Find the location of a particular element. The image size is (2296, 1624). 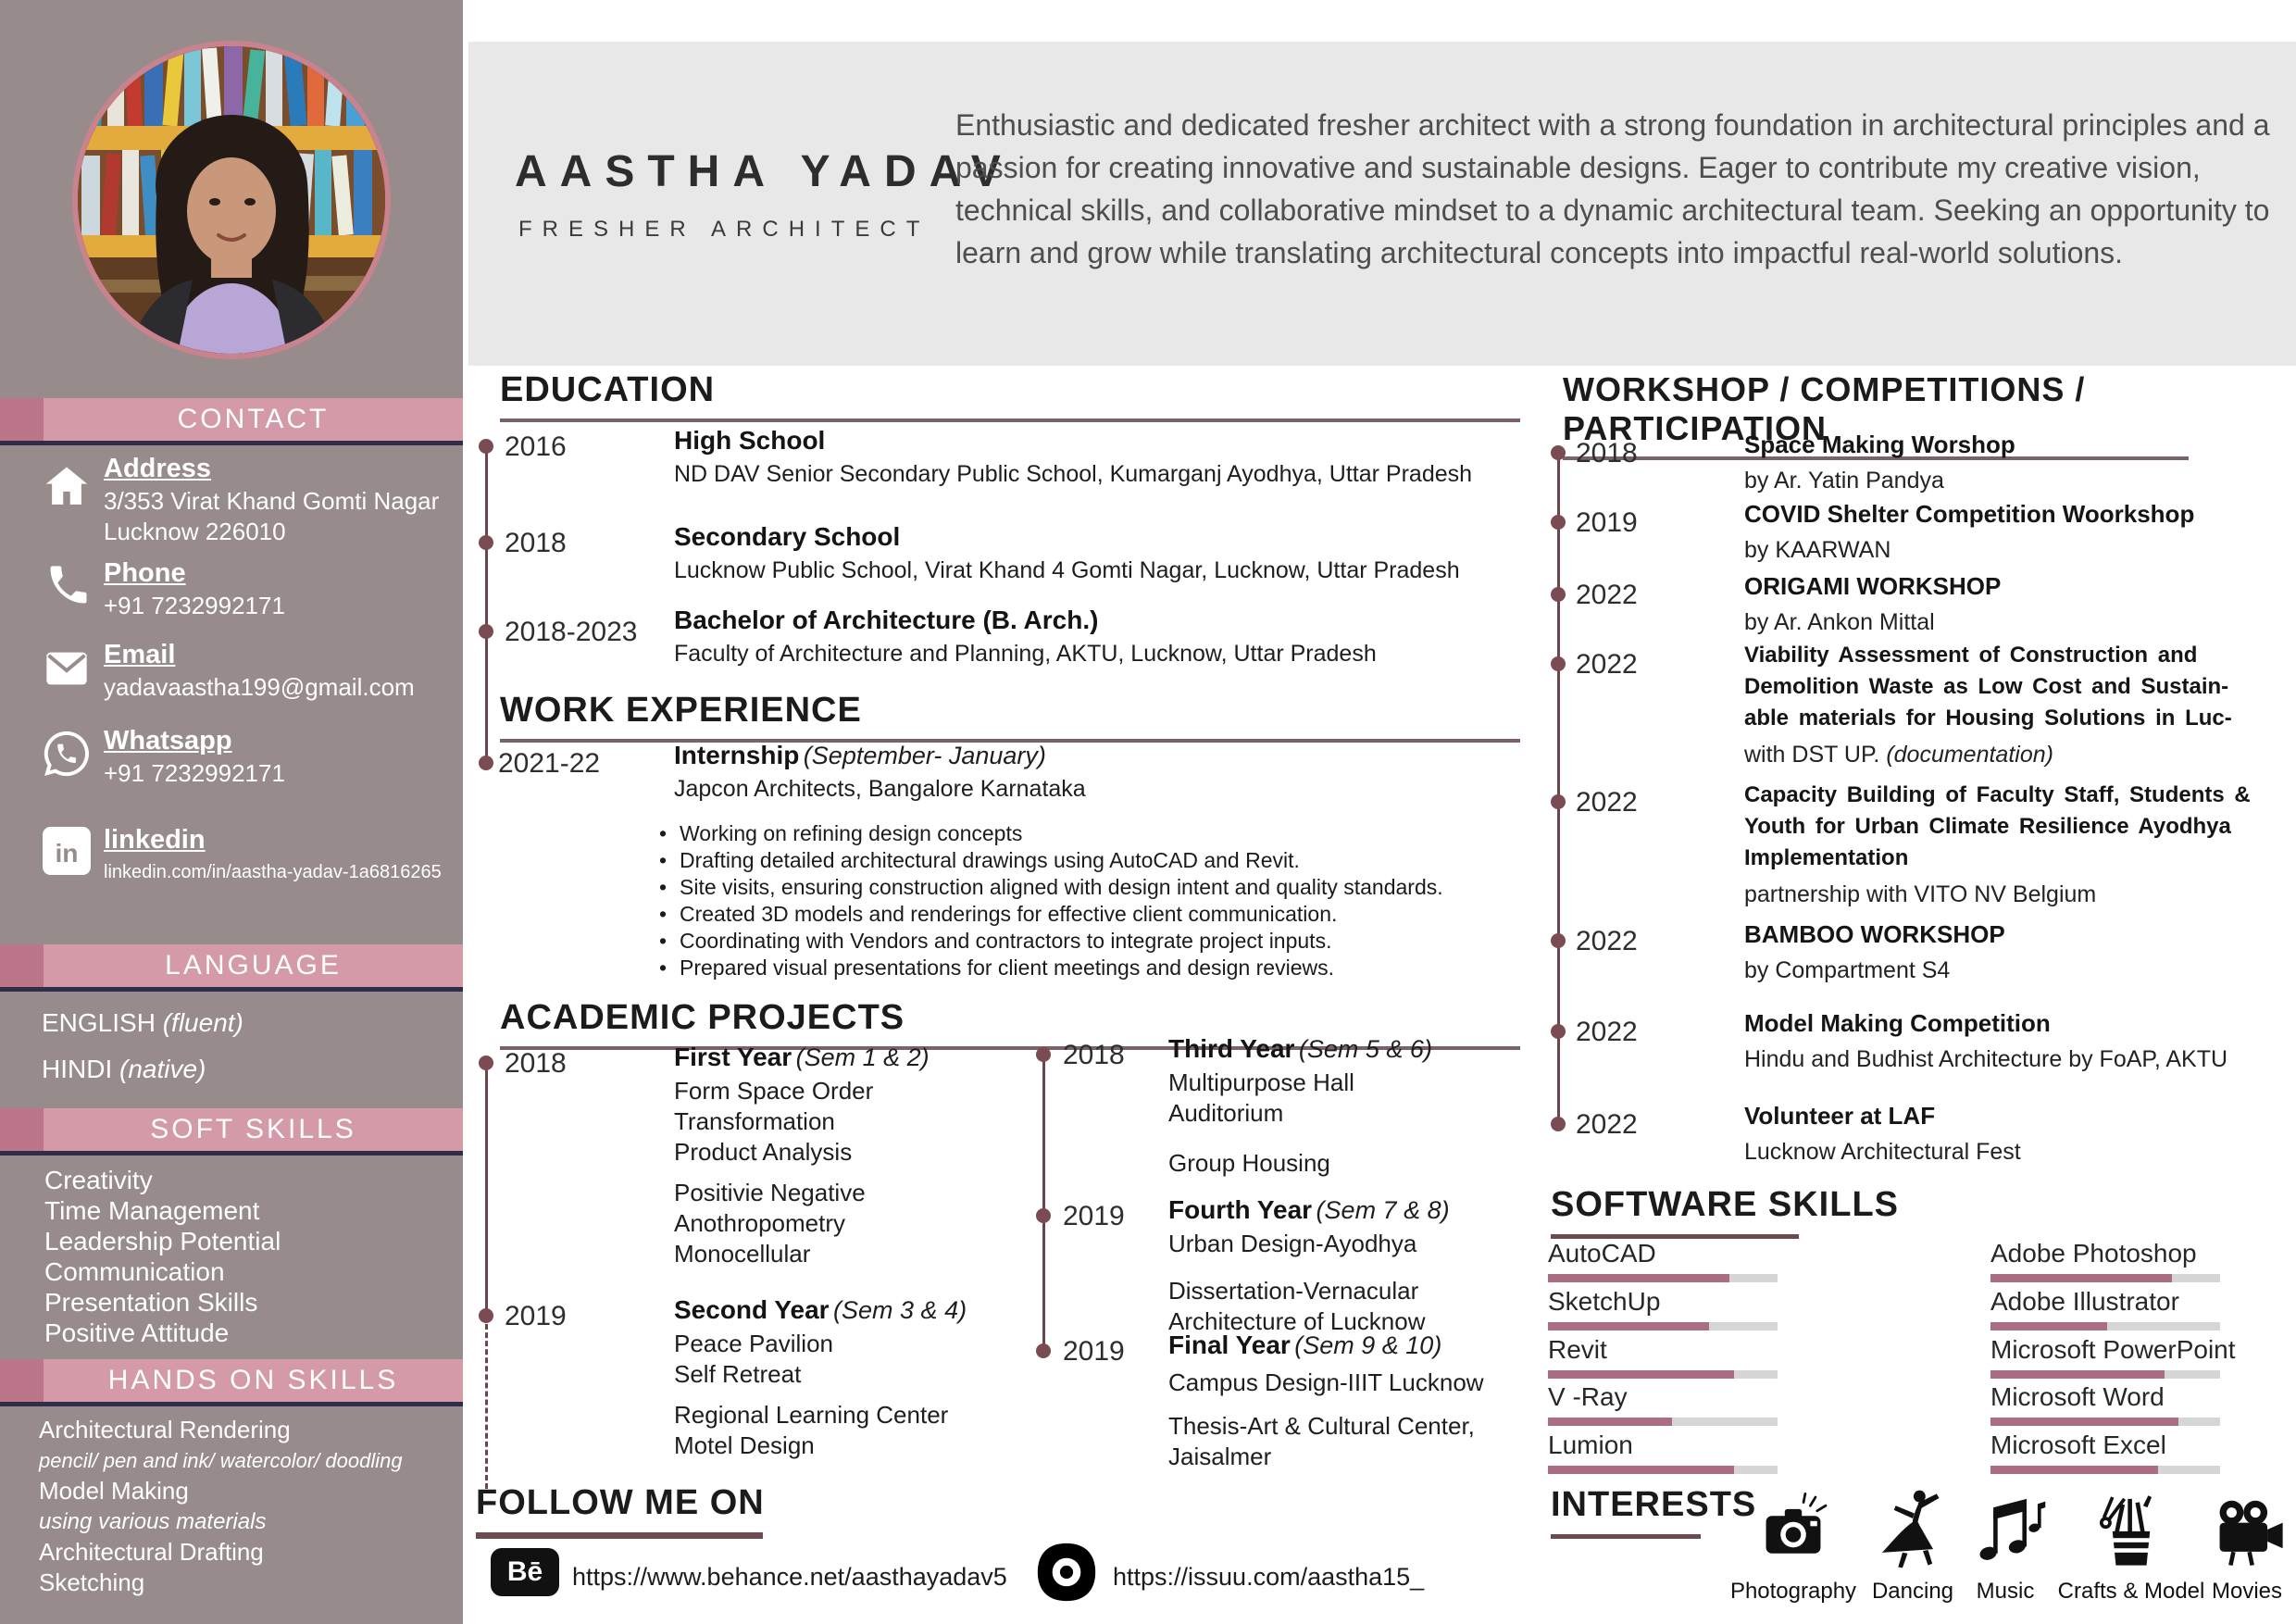

hands-on-skill: Sketching is located at coordinates (92, 1582).